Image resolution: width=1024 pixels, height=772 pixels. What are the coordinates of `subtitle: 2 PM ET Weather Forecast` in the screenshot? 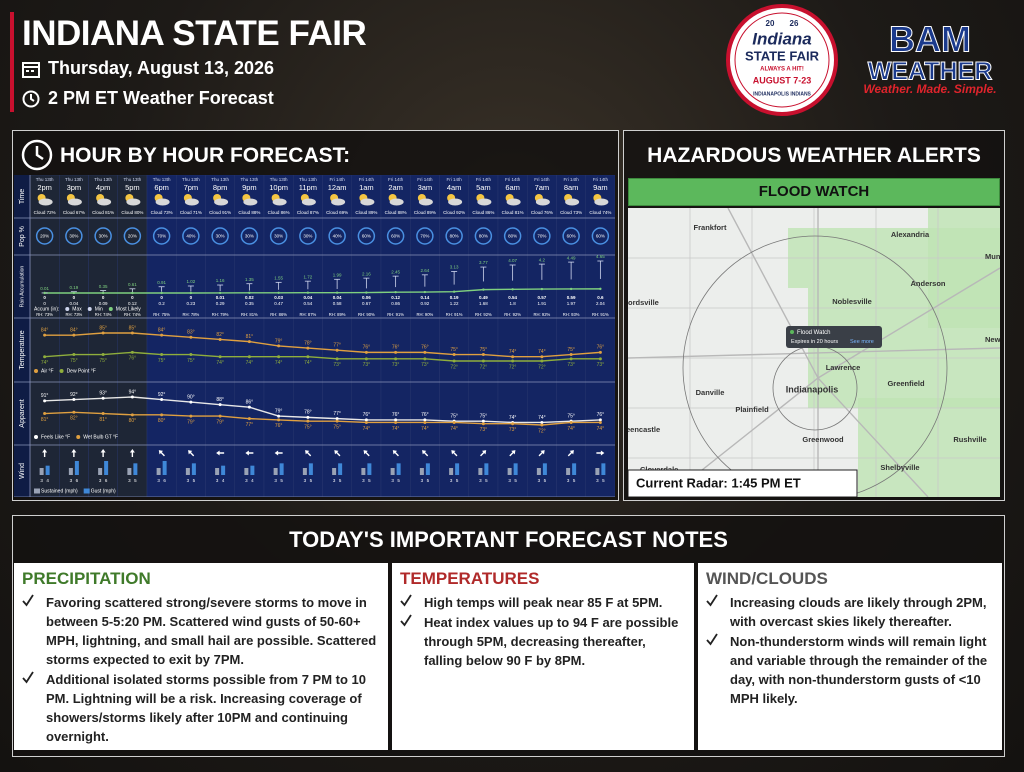 It's located at (161, 98).